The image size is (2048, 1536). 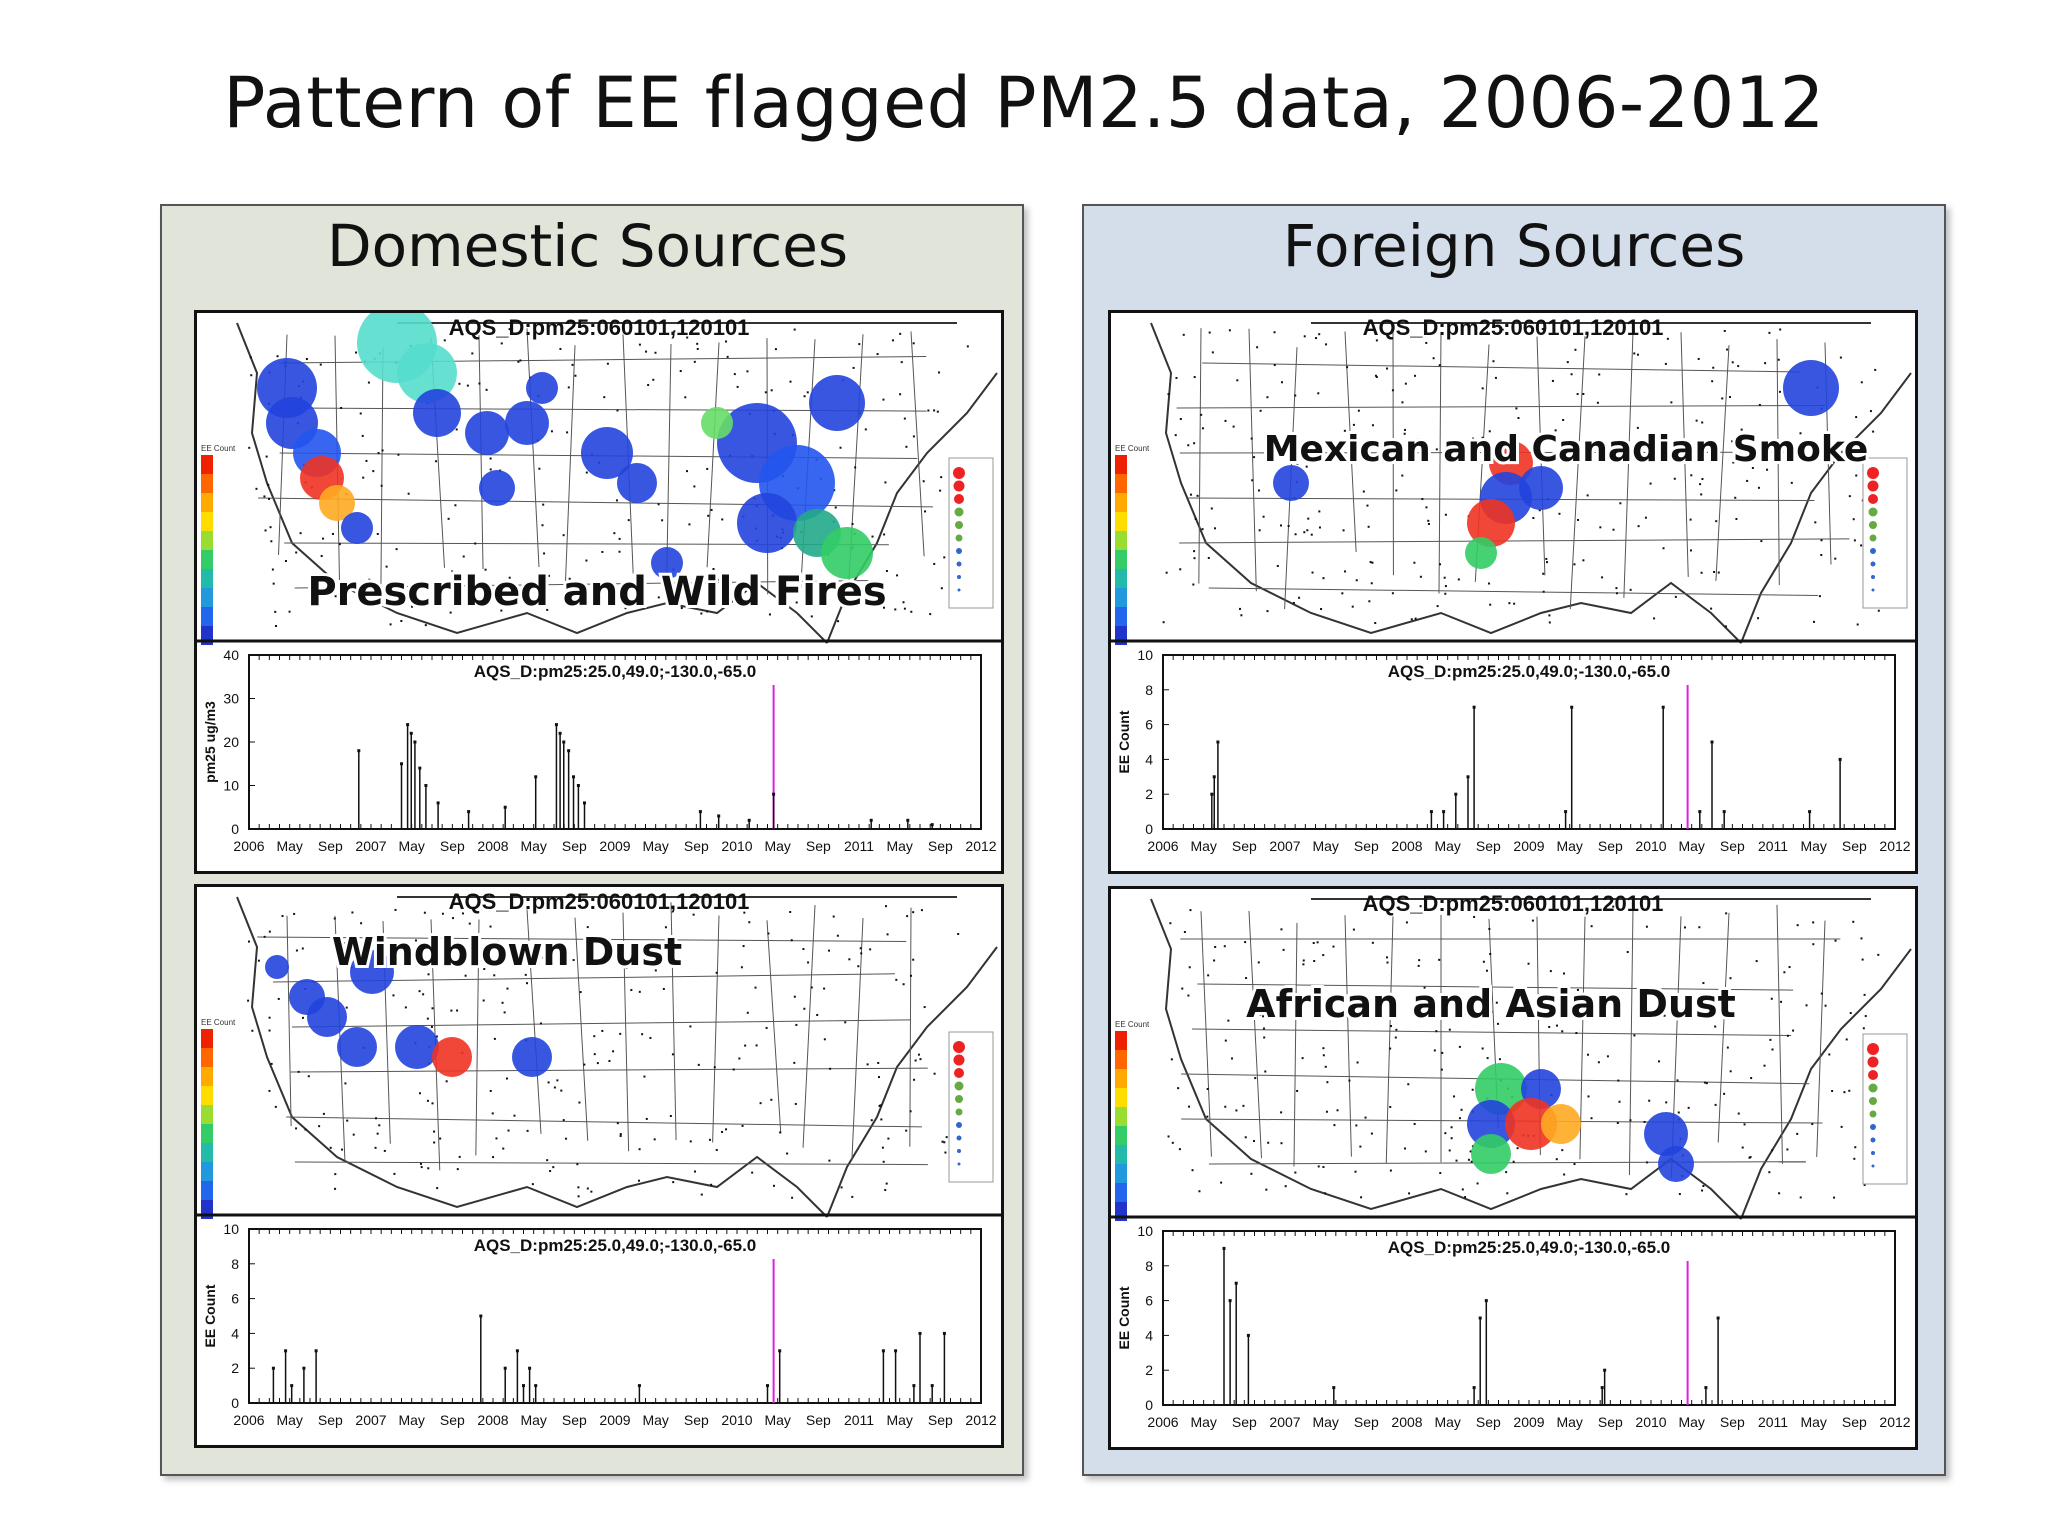 I want to click on x-tick-label: 2012, so click(x=980, y=1420).